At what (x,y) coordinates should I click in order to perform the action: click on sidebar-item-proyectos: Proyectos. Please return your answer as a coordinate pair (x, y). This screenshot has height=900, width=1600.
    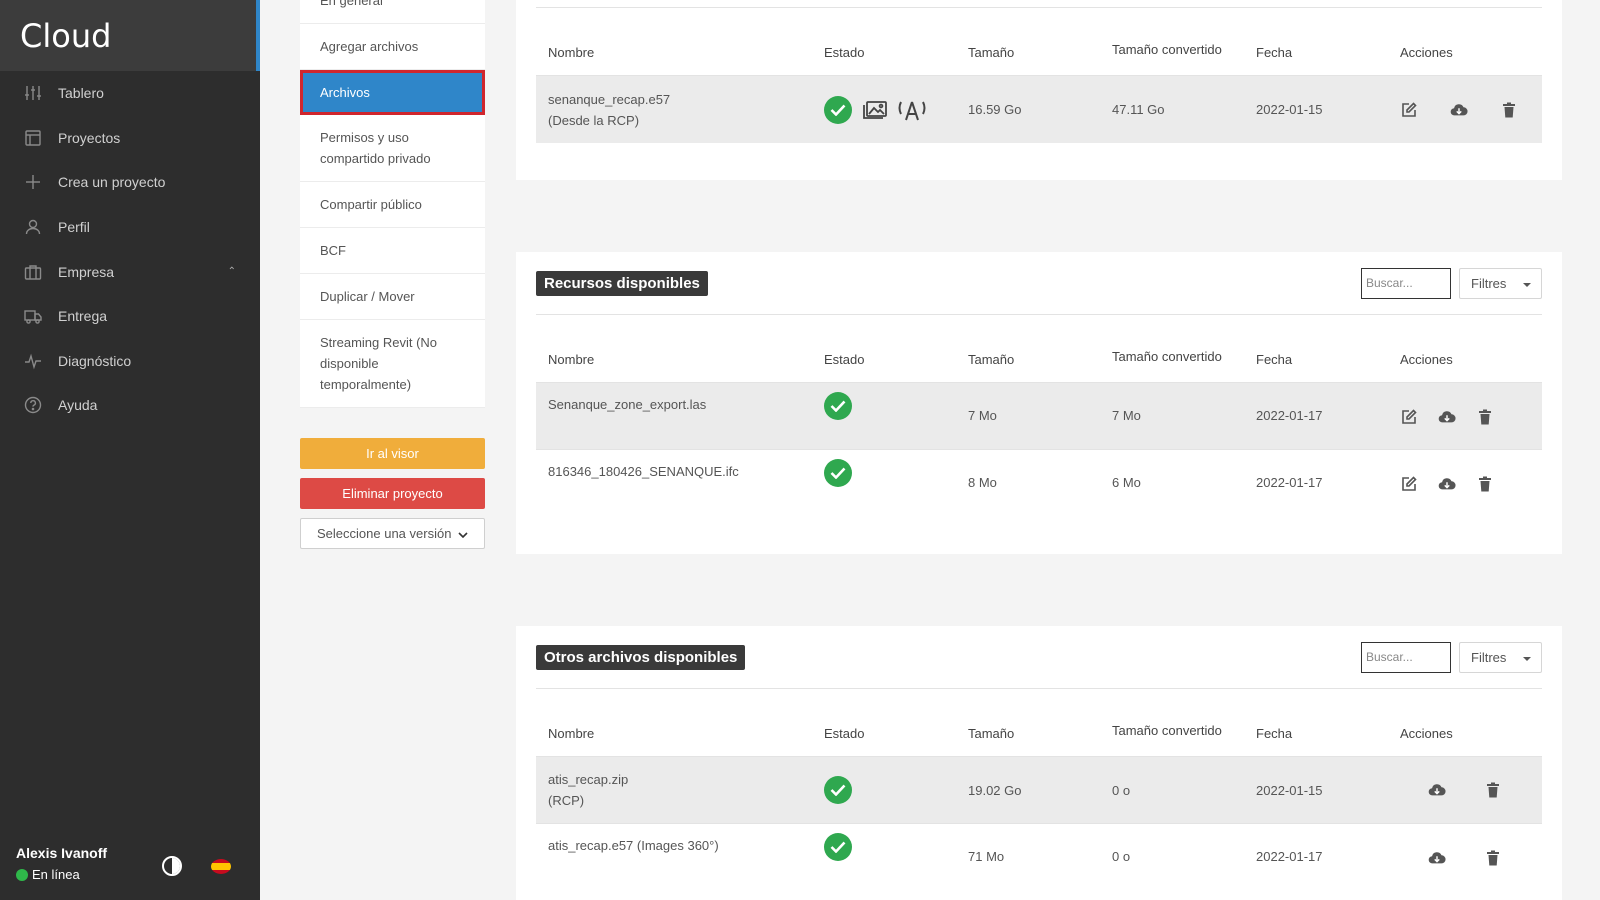
    Looking at the image, I should click on (130, 138).